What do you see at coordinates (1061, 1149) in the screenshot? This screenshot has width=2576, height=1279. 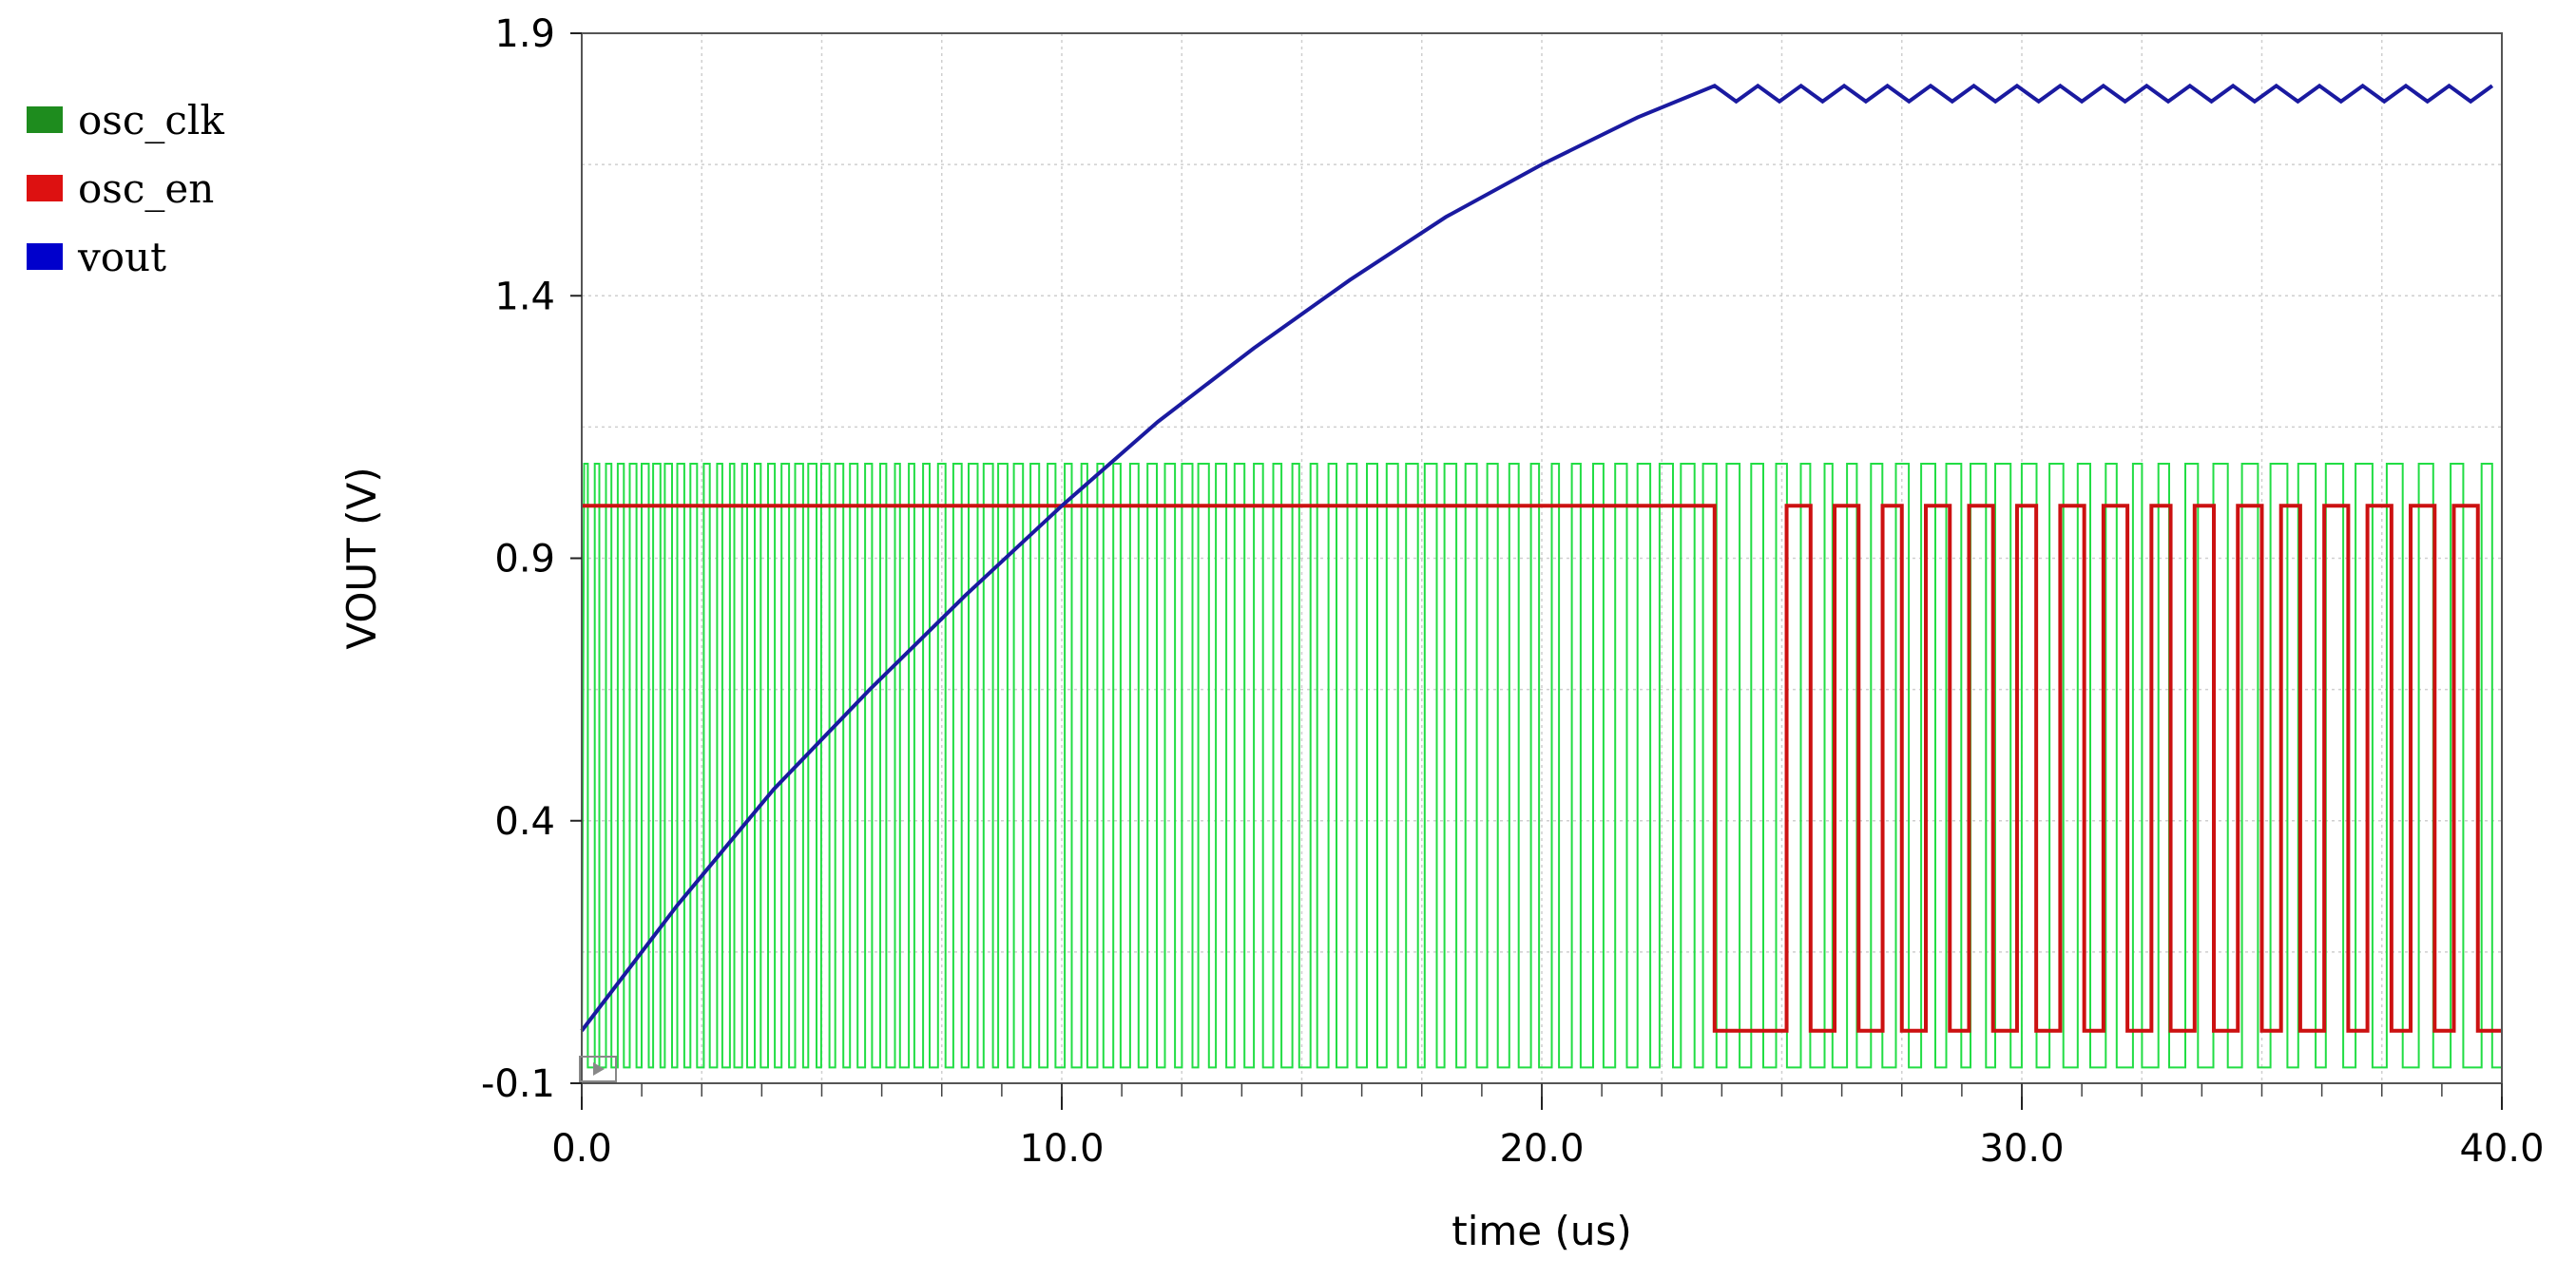 I see `x-tick-label: 10.0` at bounding box center [1061, 1149].